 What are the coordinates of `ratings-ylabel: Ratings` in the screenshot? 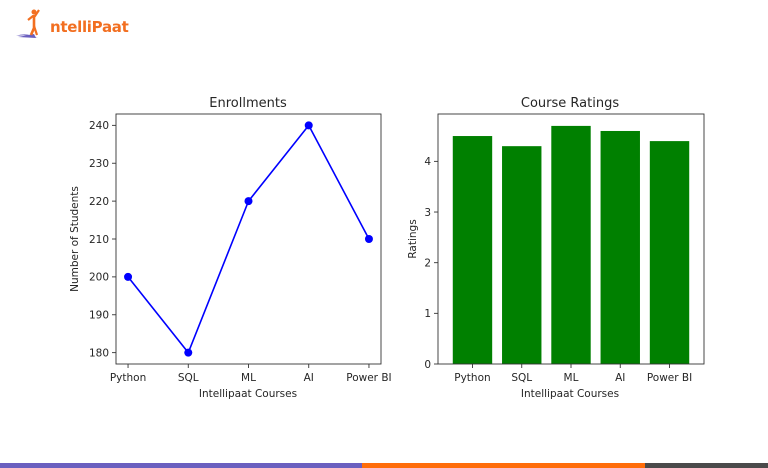 It's located at (413, 238).